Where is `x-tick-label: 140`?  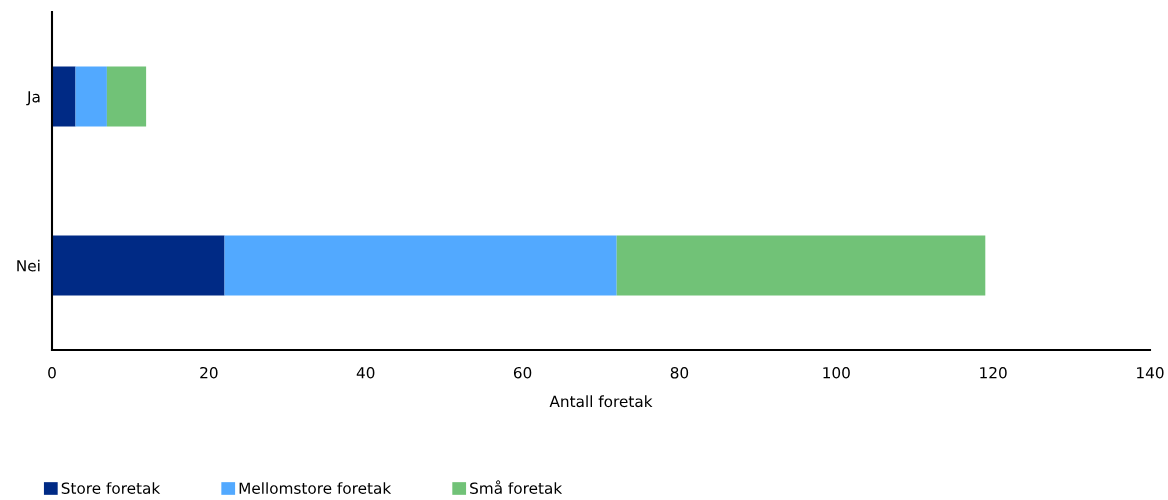 x-tick-label: 140 is located at coordinates (1150, 372).